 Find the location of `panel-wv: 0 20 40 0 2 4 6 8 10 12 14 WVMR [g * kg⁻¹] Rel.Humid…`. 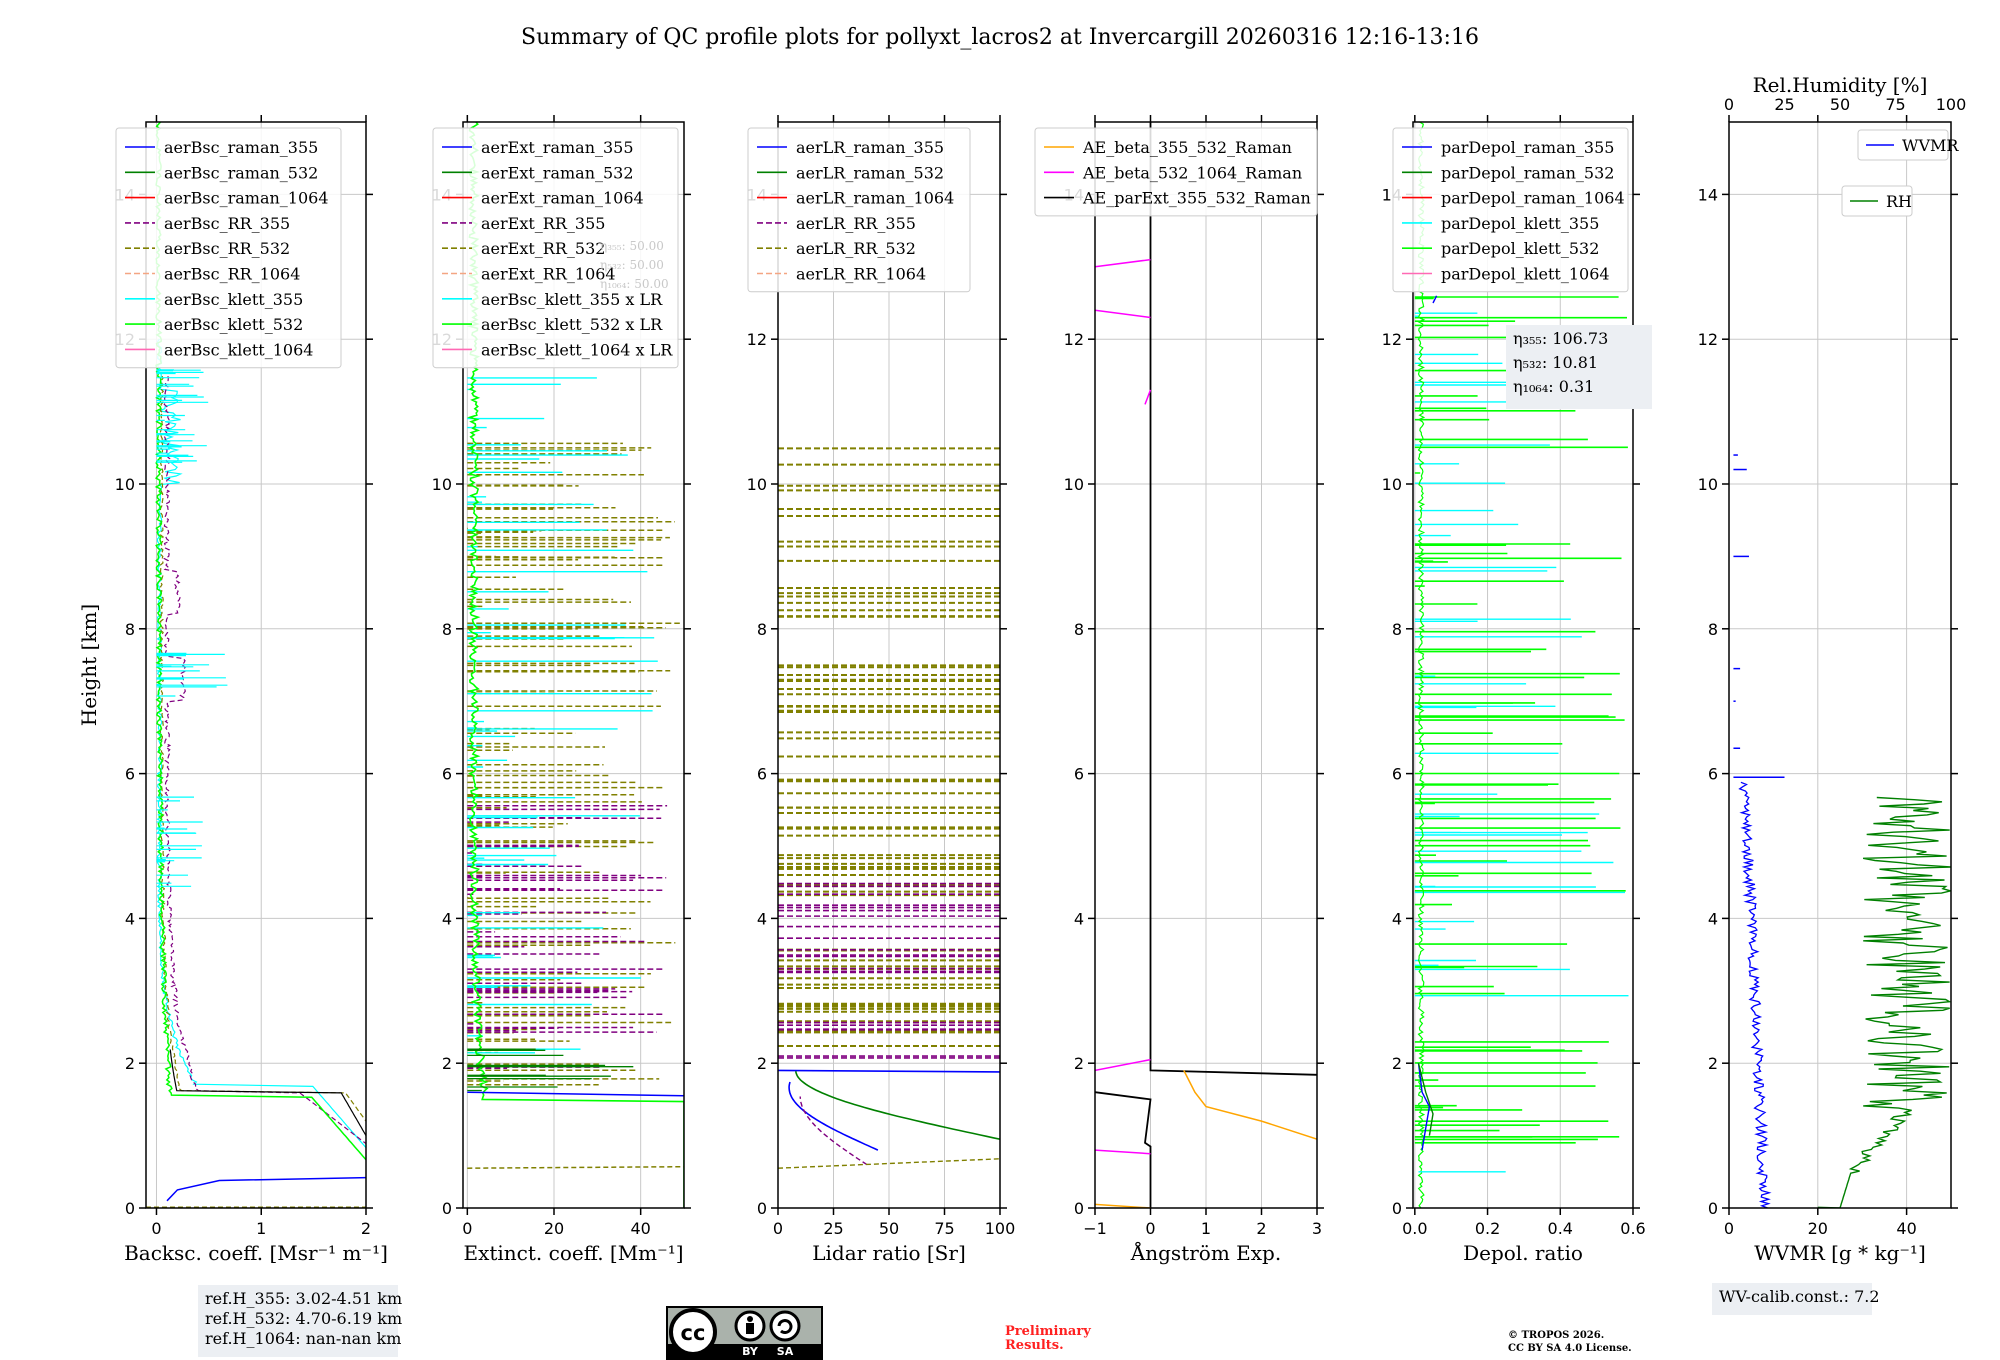

panel-wv: 0 20 40 0 2 4 6 8 10 12 14 WVMR [g * kg⁻¹] Rel.Humid… is located at coordinates (1832, 694).